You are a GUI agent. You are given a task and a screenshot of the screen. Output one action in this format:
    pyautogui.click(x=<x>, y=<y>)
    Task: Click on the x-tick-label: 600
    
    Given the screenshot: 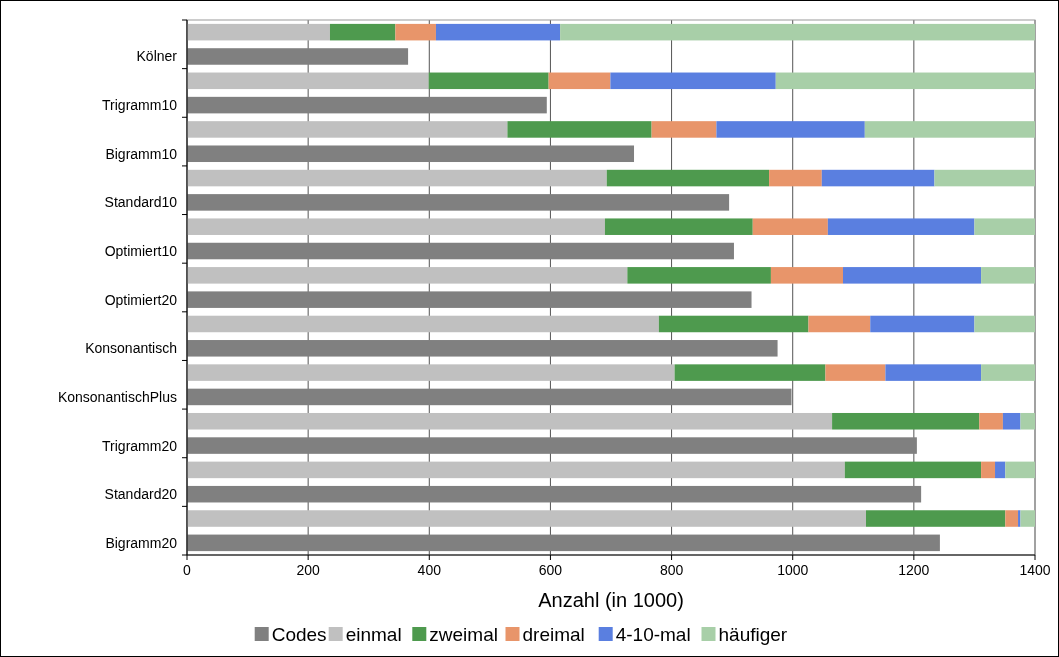 What is the action you would take?
    pyautogui.click(x=550, y=570)
    